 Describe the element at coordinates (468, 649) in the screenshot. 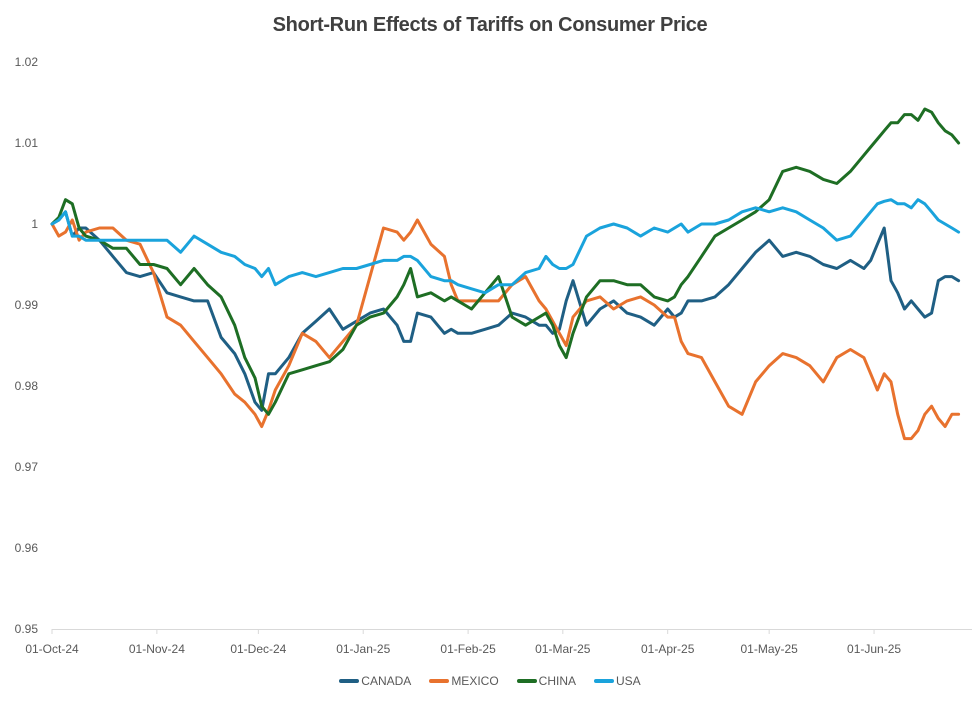

I see `x-tick-label: 01-Feb-25` at that location.